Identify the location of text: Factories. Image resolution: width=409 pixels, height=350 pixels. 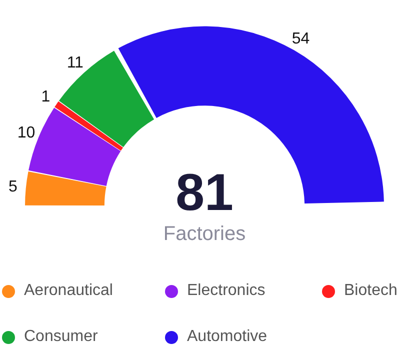
(204, 233).